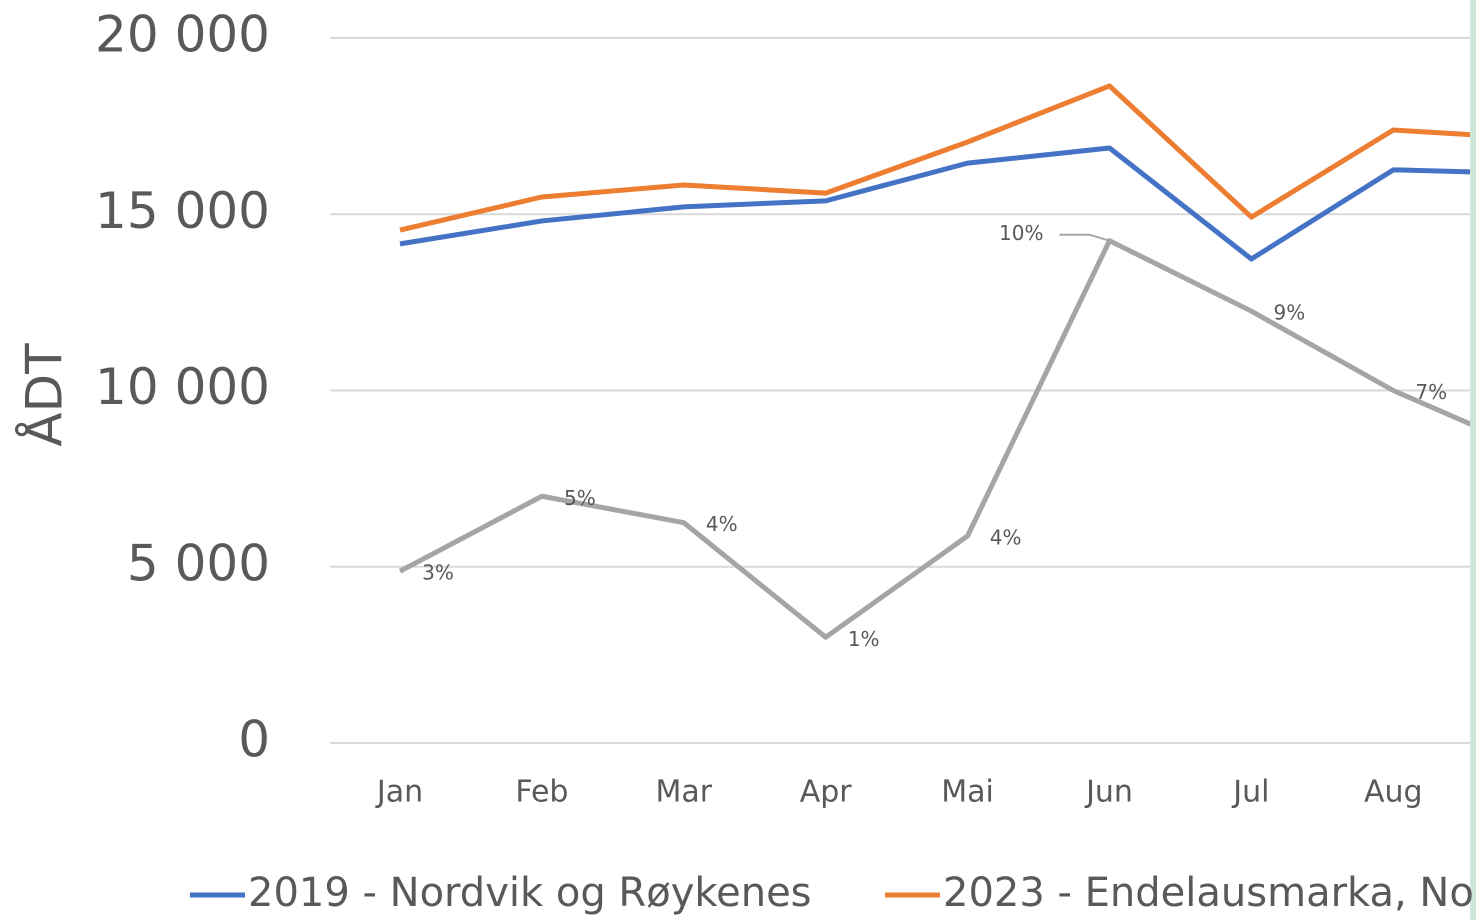 Image resolution: width=1476 pixels, height=920 pixels. What do you see at coordinates (580, 498) in the screenshot?
I see `data-label: 5%` at bounding box center [580, 498].